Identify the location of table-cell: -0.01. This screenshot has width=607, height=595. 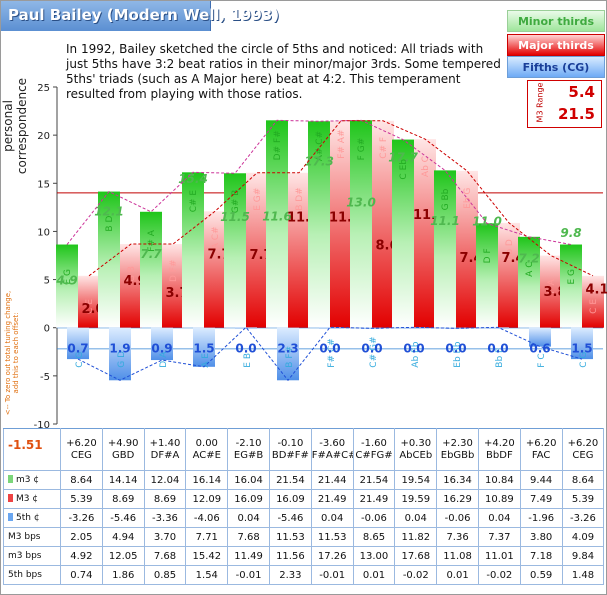
(248, 575).